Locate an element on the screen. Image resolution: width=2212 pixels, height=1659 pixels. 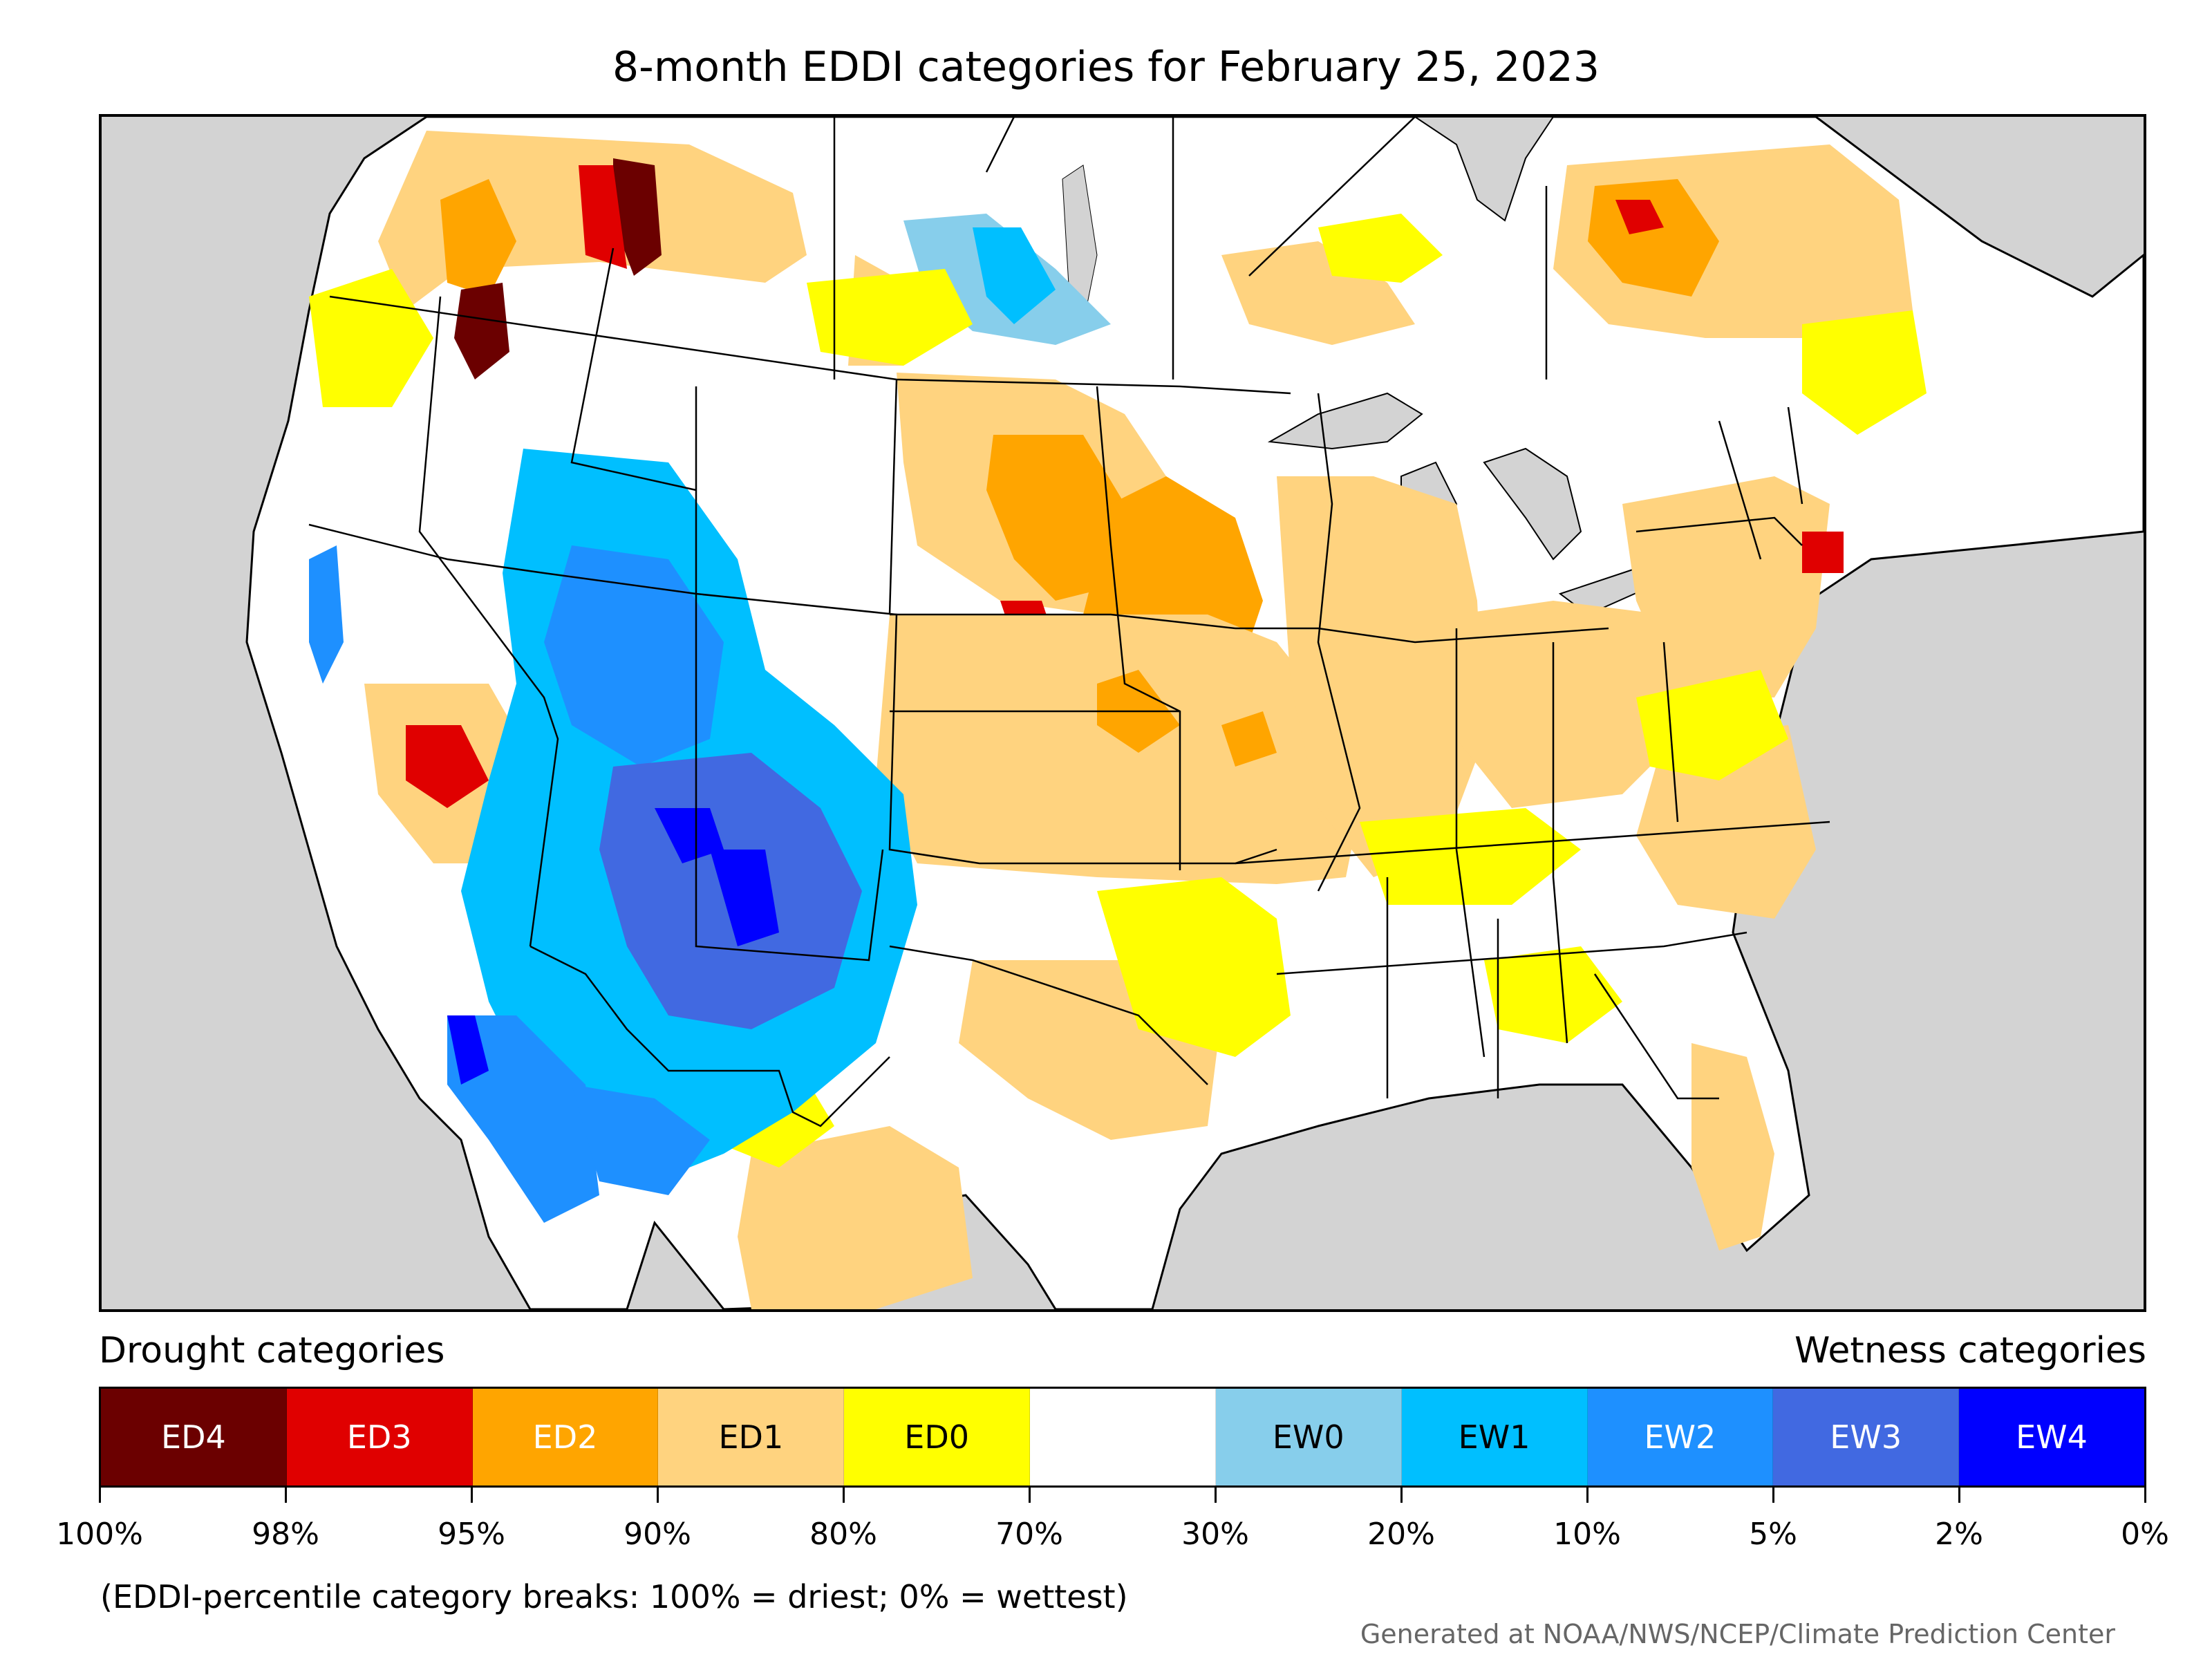
colorbar-tick-label: 30% is located at coordinates (1215, 1535).